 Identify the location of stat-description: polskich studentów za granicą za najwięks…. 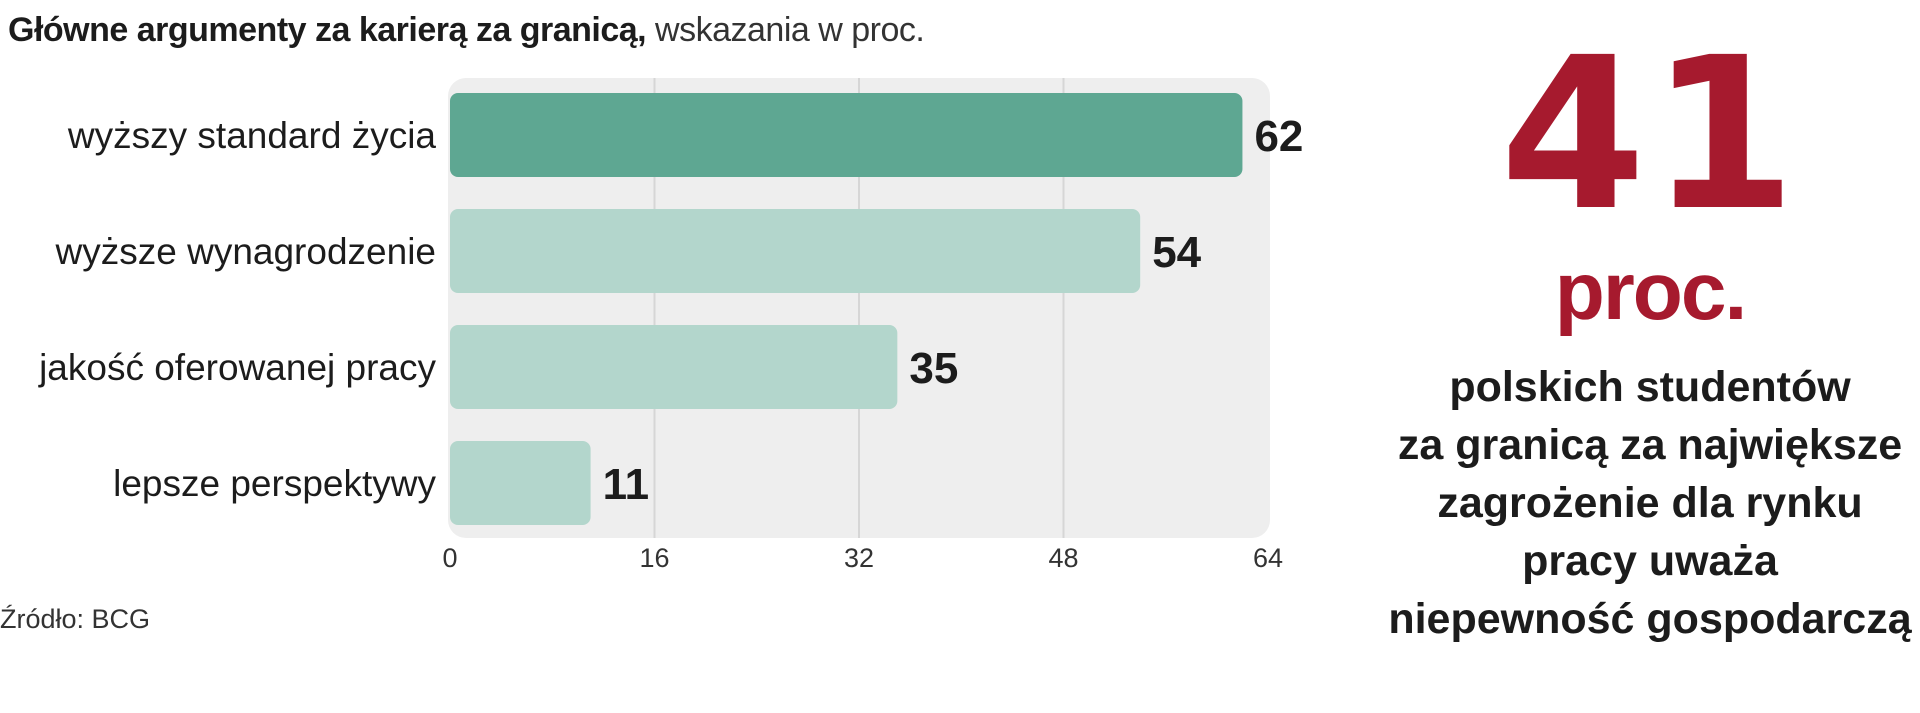
(1650, 503).